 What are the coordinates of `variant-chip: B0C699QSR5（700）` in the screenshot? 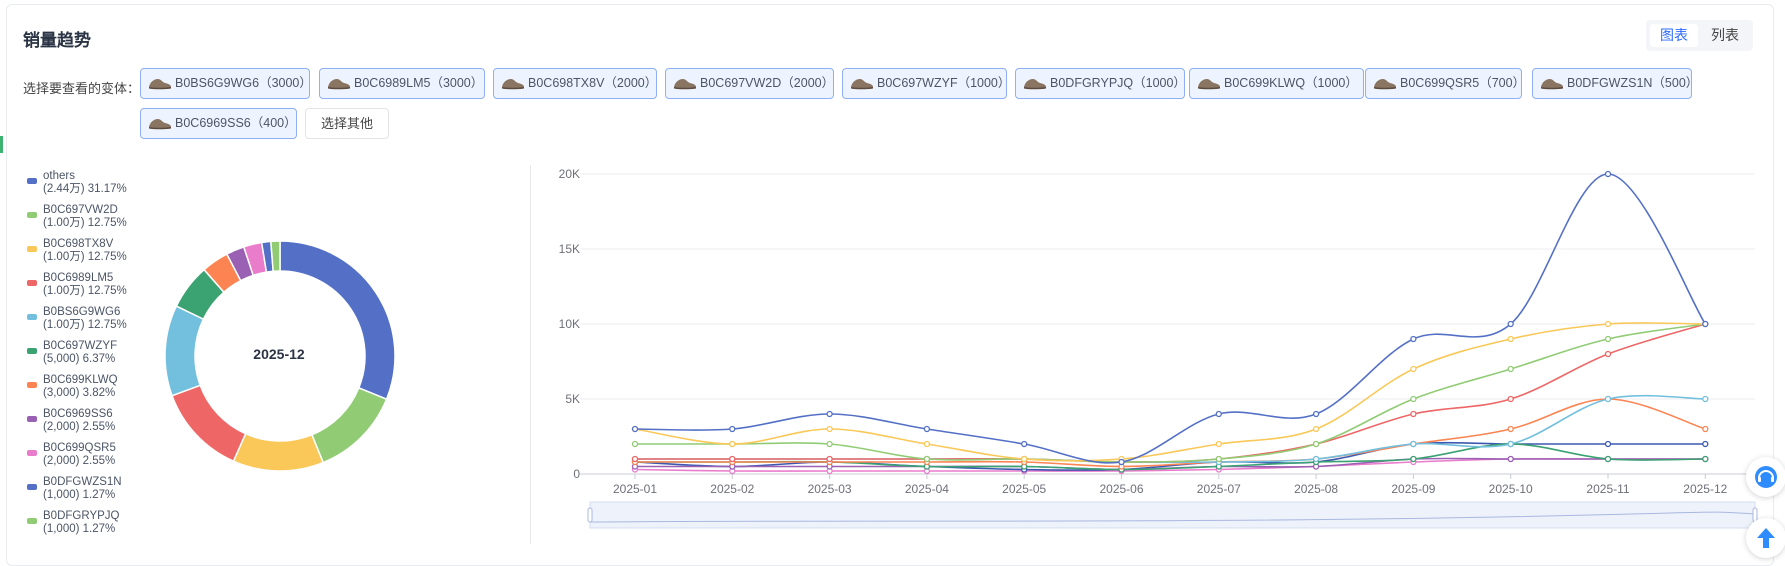 It's located at (1445, 83).